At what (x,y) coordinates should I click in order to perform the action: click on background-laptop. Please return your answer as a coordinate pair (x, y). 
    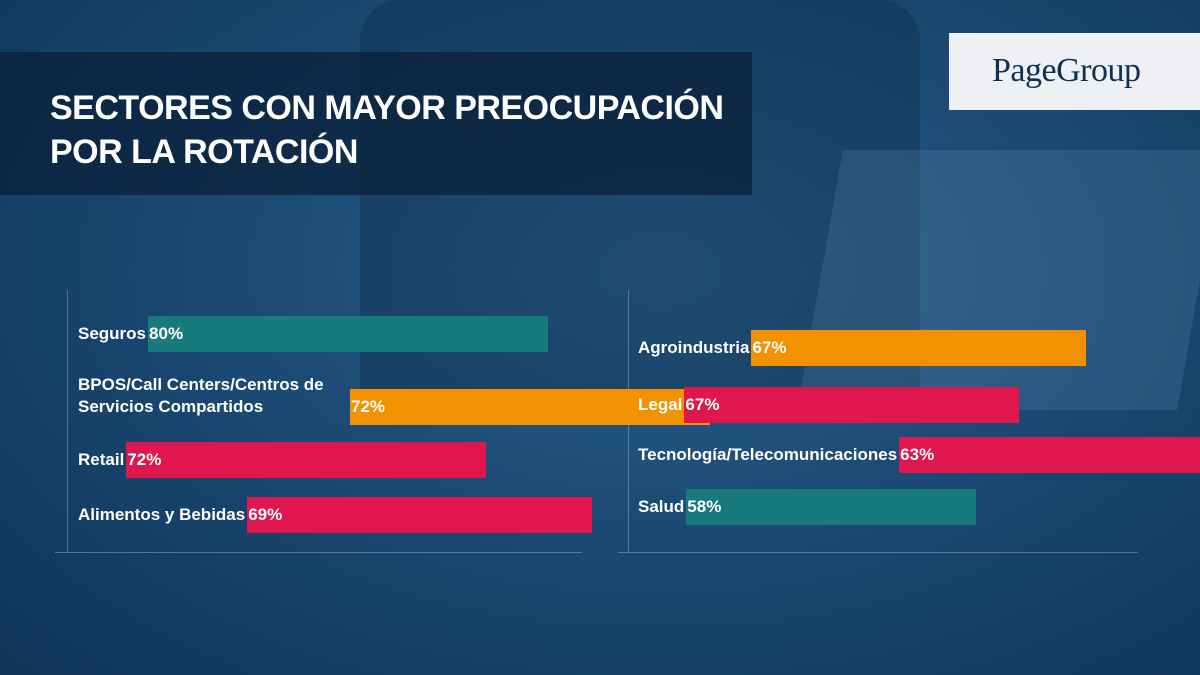
    Looking at the image, I should click on (998, 280).